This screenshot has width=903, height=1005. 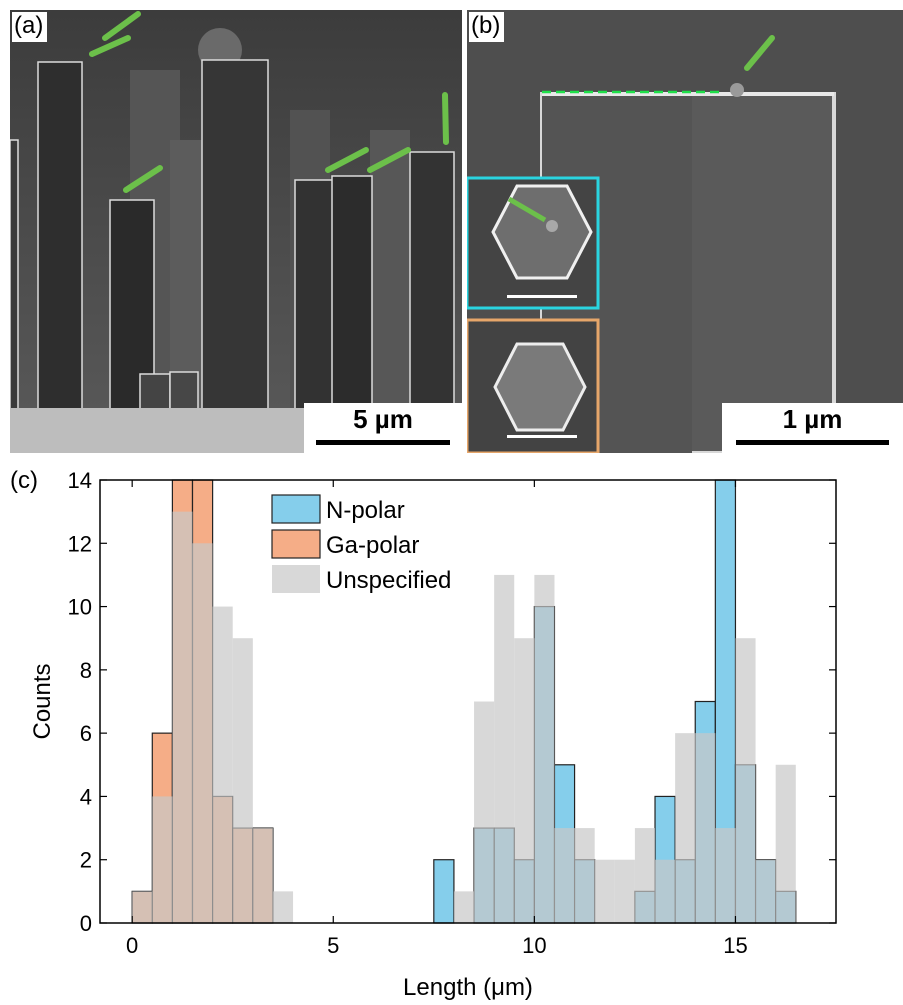 What do you see at coordinates (80, 543) in the screenshot?
I see `y-tick-label: 12` at bounding box center [80, 543].